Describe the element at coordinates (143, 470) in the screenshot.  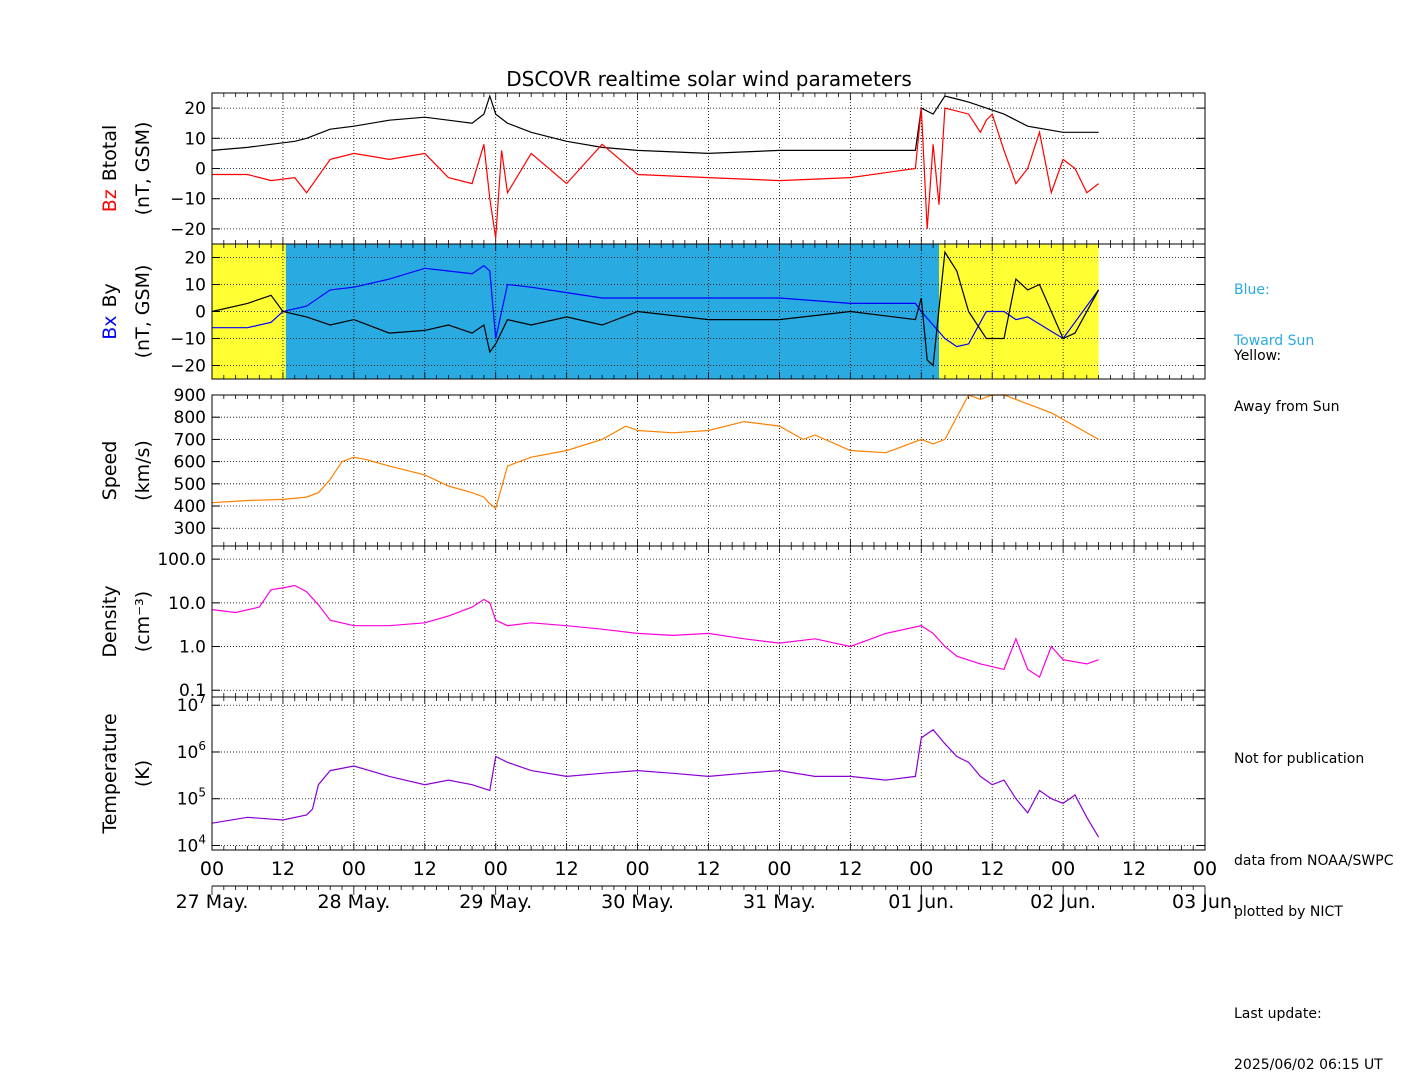
I see `y-axis-unit: (km/s)` at that location.